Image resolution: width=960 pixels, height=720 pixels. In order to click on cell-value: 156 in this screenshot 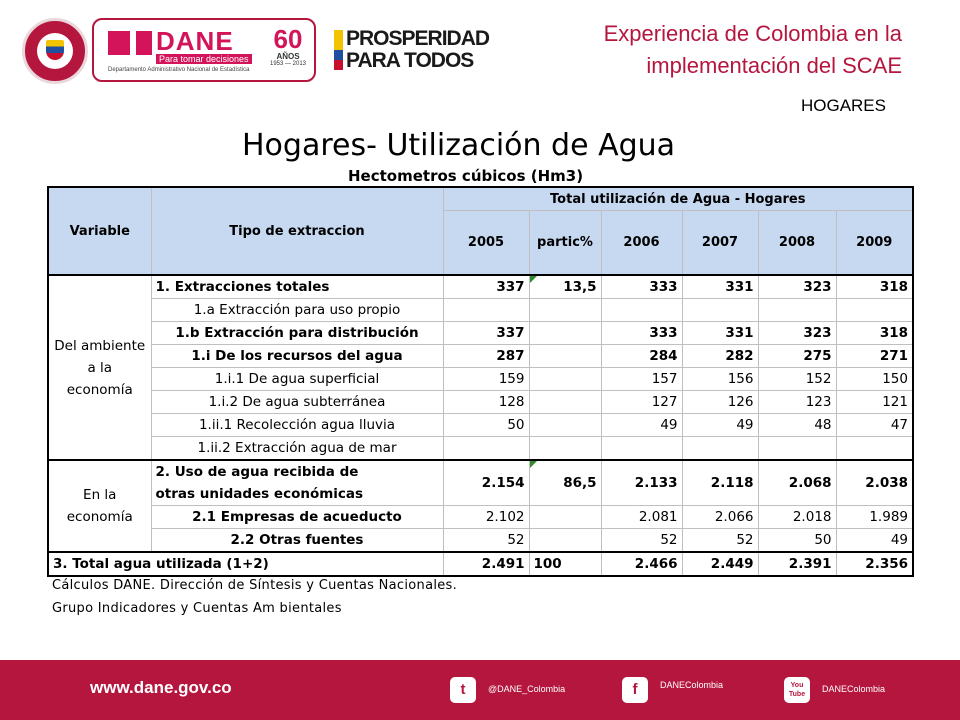, I will do `click(720, 379)`.